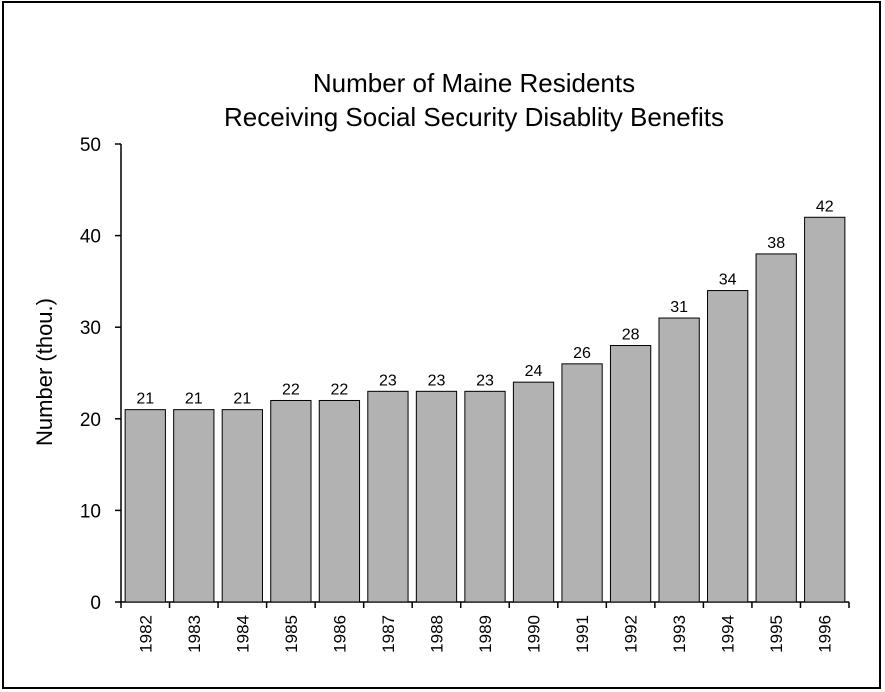 This screenshot has height=692, width=885. Describe the element at coordinates (825, 634) in the screenshot. I see `x-tick-label: 1996` at that location.